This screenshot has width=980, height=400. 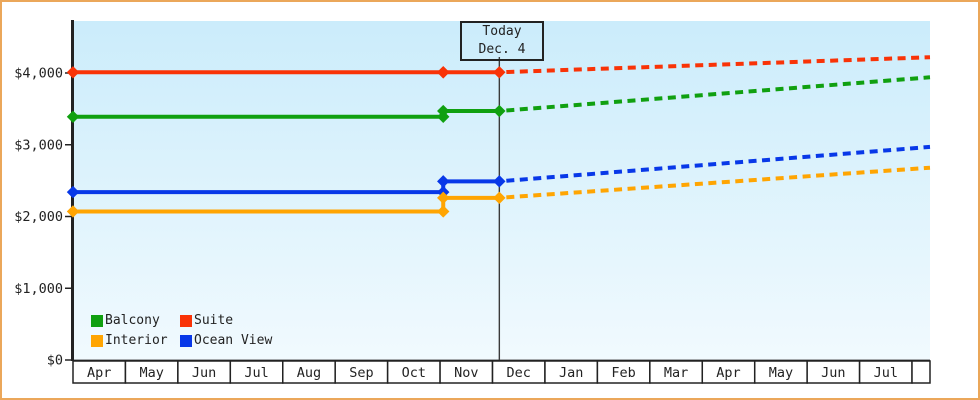 What do you see at coordinates (519, 373) in the screenshot?
I see `x-tick-label: Dec` at bounding box center [519, 373].